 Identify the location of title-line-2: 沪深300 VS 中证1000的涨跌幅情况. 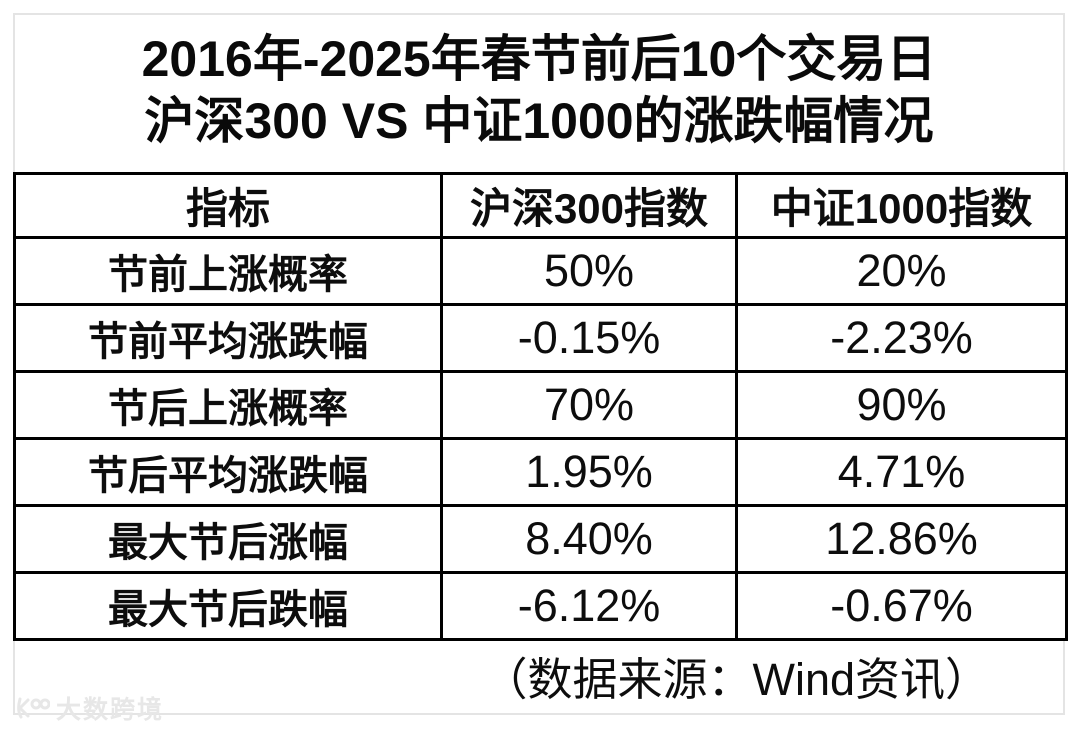
(539, 121).